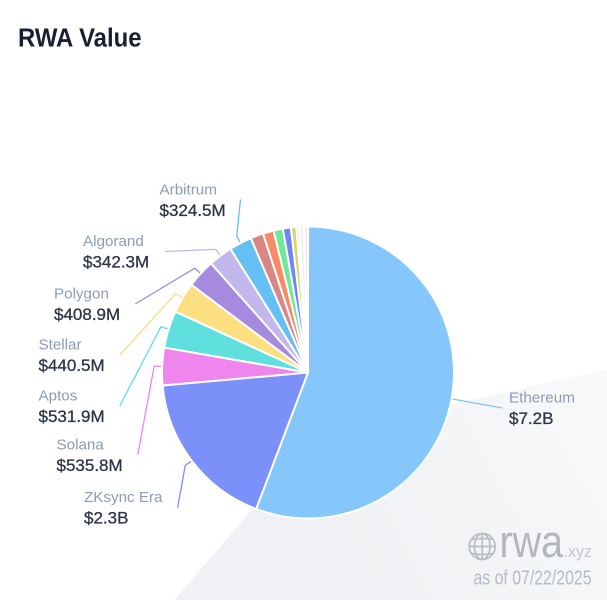 This screenshot has width=607, height=605. I want to click on svg-text: ZKsync Era, so click(123, 497).